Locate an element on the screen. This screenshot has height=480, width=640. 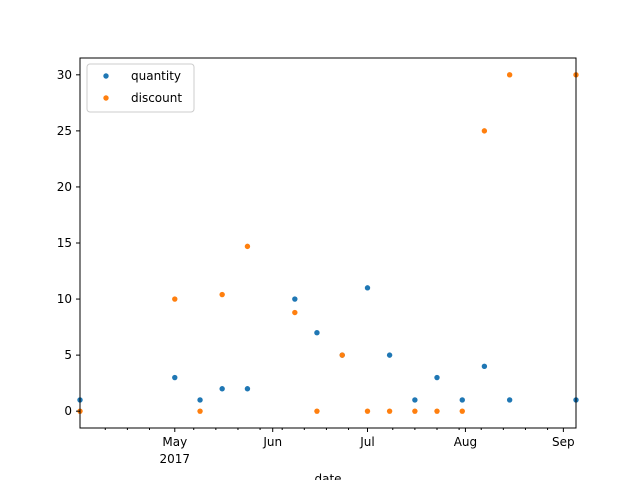
x-tick-label: Jun is located at coordinates (272, 442).